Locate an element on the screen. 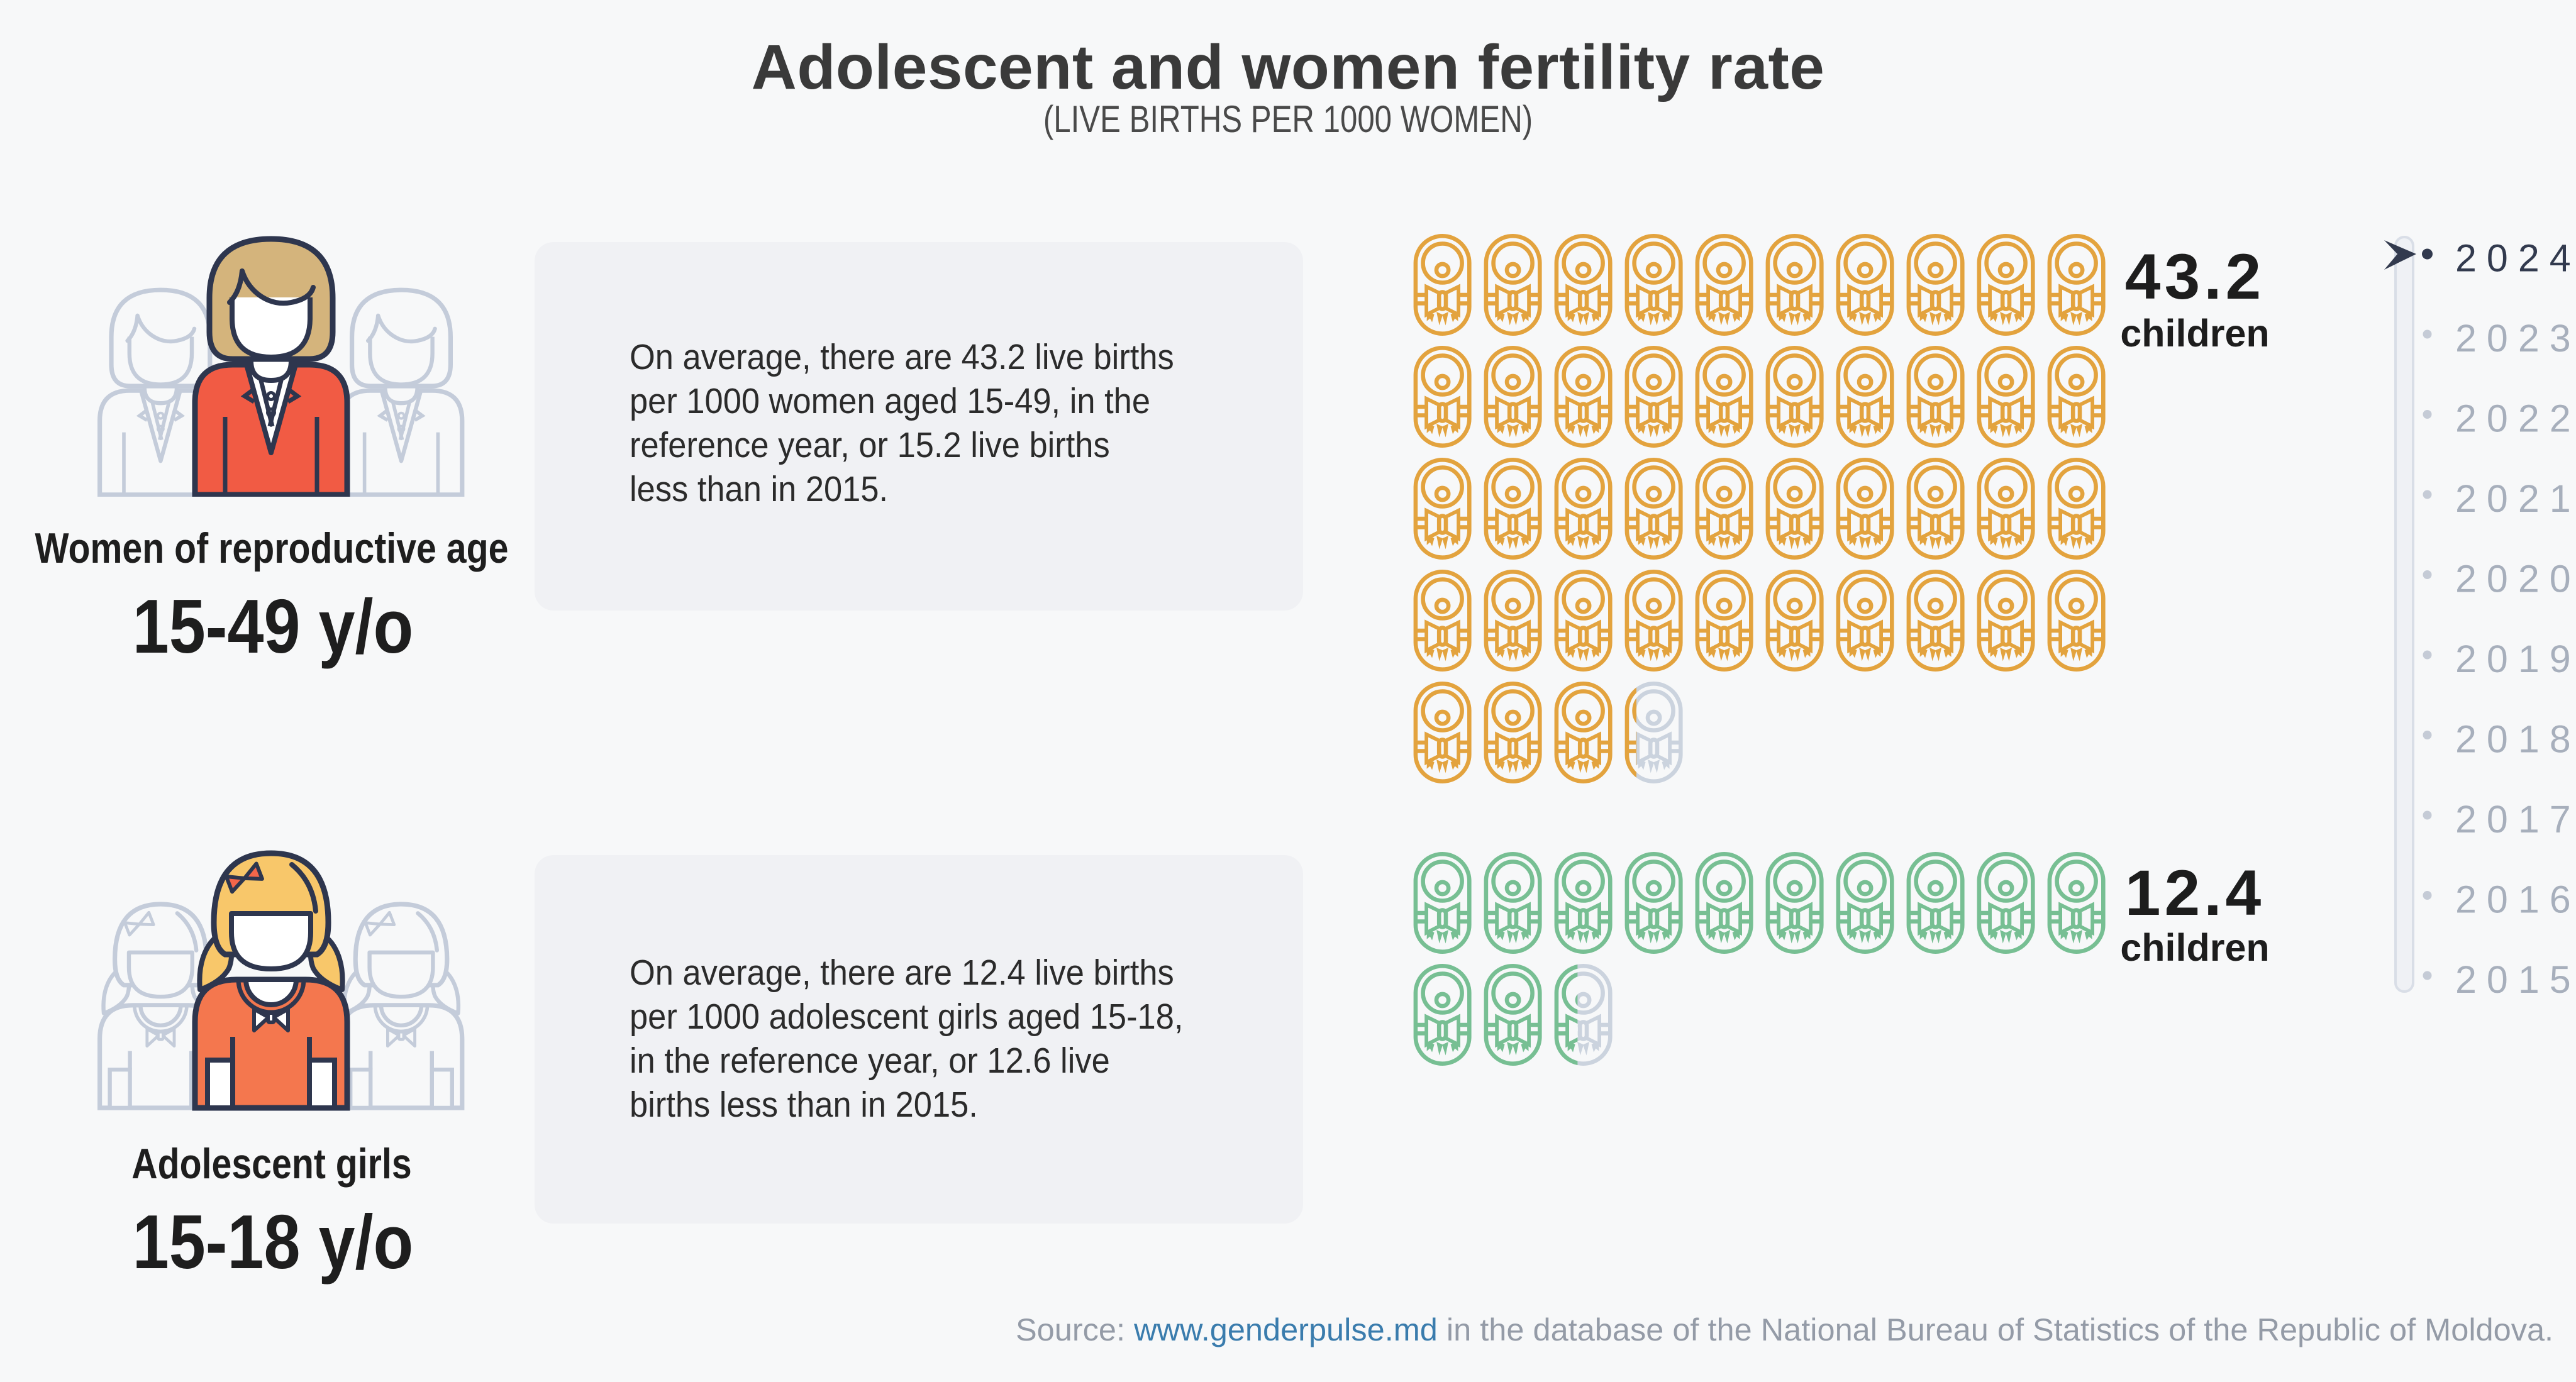 The height and width of the screenshot is (1382, 2576). svg-text: 2015 is located at coordinates (2515, 980).